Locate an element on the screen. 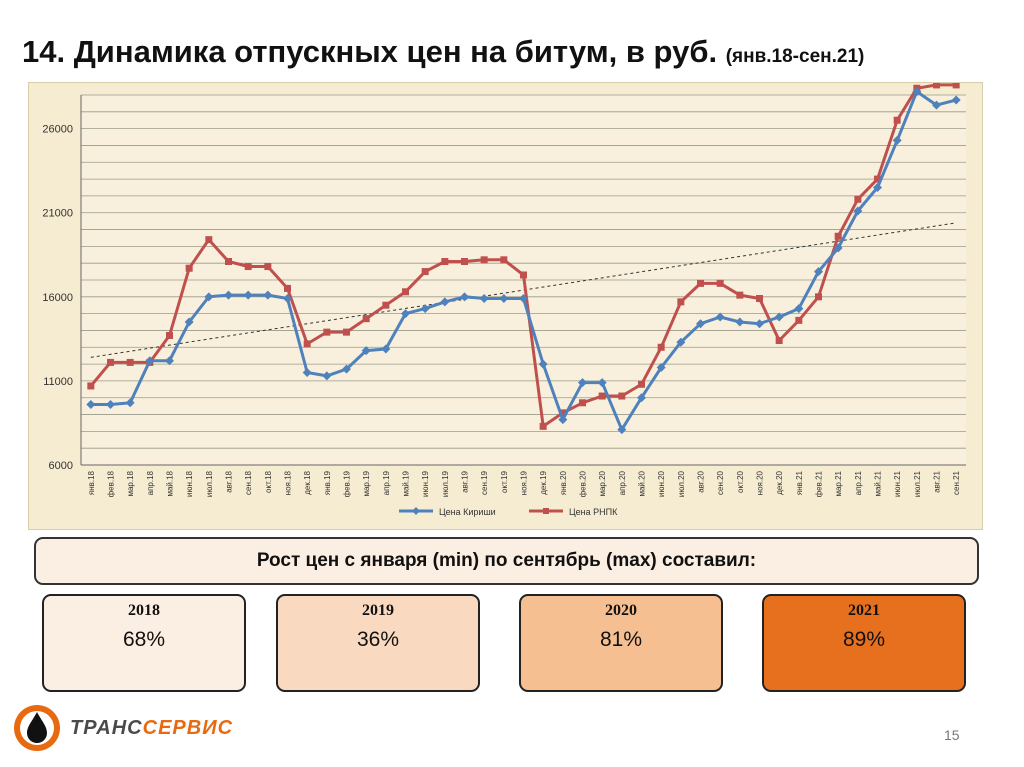 The image size is (1024, 767). card-year: 2020 is located at coordinates (621, 610).